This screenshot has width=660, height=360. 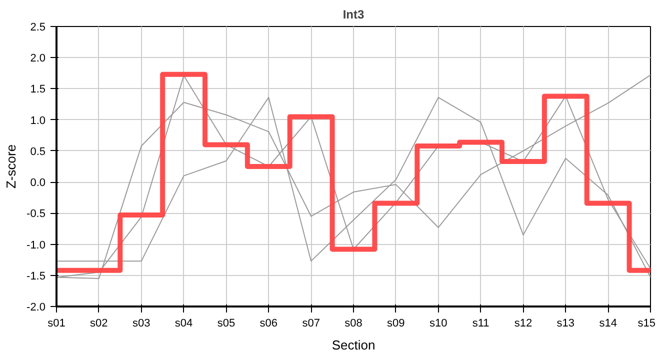 I want to click on x-tick-label: s05, so click(x=226, y=324).